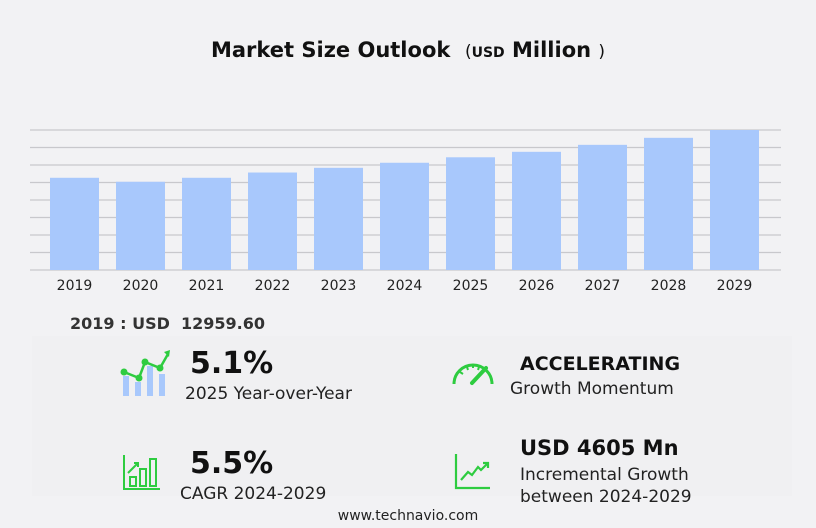  I want to click on bar-2026, so click(536, 210).